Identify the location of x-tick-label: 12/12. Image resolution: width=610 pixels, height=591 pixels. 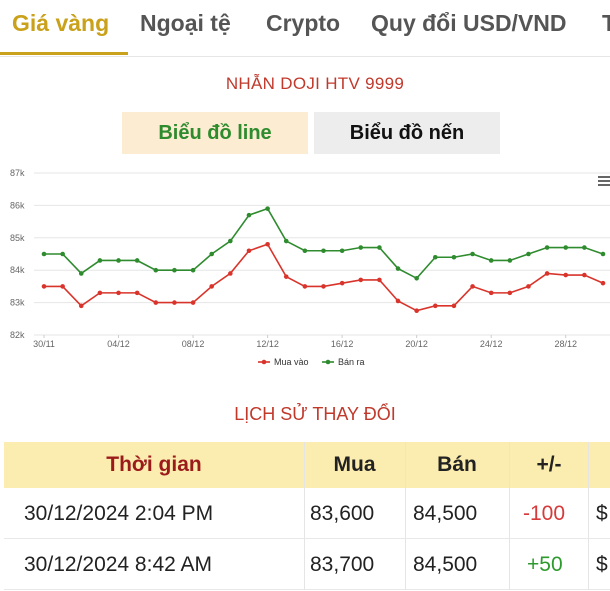
(267, 344).